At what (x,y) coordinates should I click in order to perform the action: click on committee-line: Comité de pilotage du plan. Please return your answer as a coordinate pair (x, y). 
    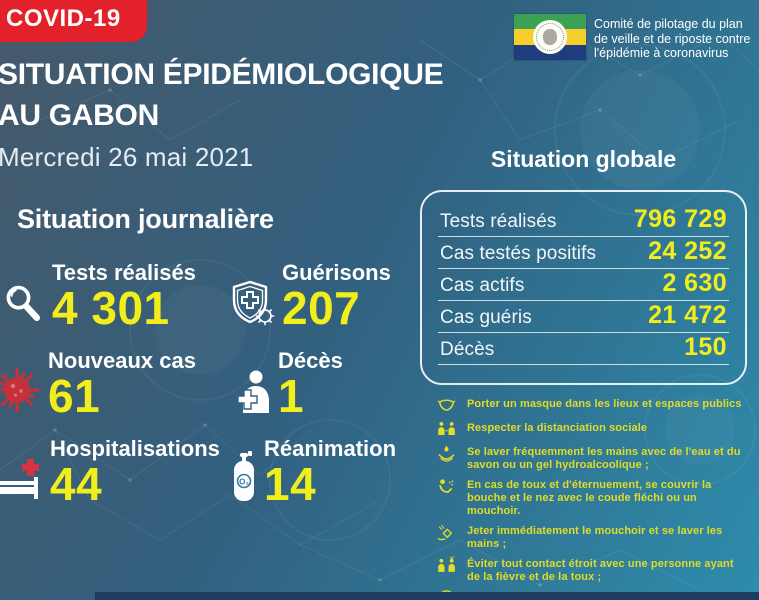
    Looking at the image, I should click on (668, 24).